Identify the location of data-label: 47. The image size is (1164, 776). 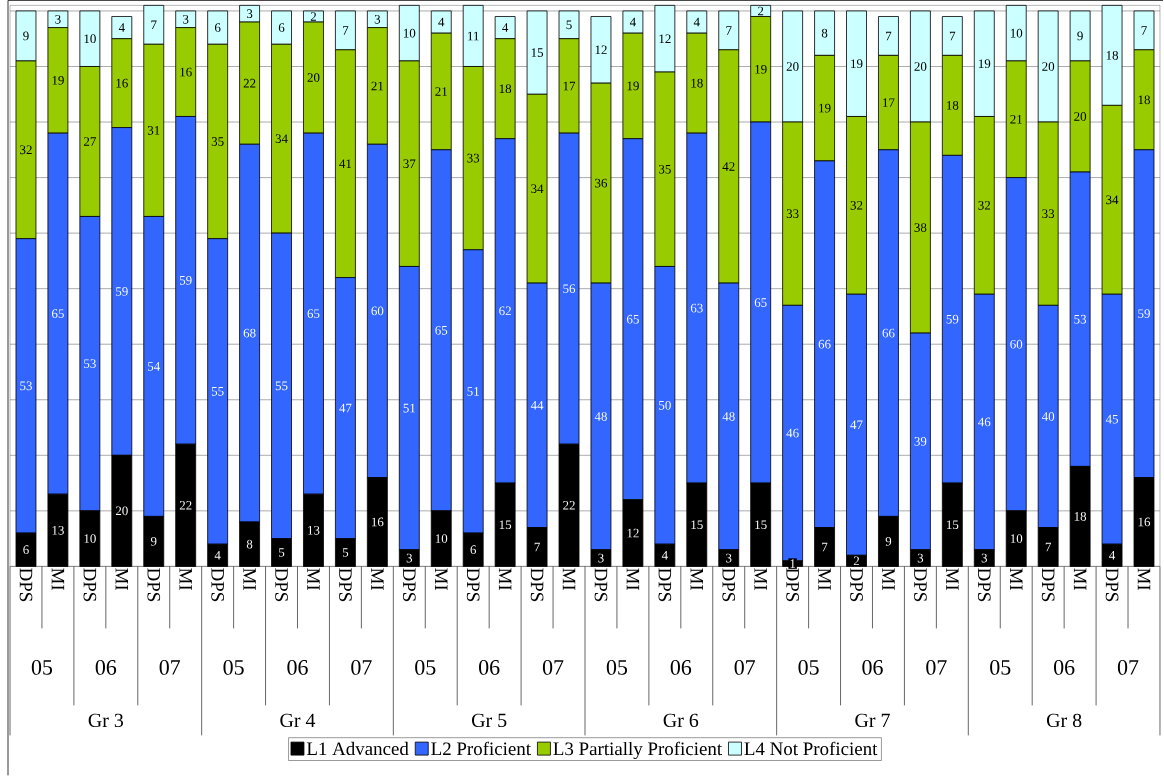
(345, 408).